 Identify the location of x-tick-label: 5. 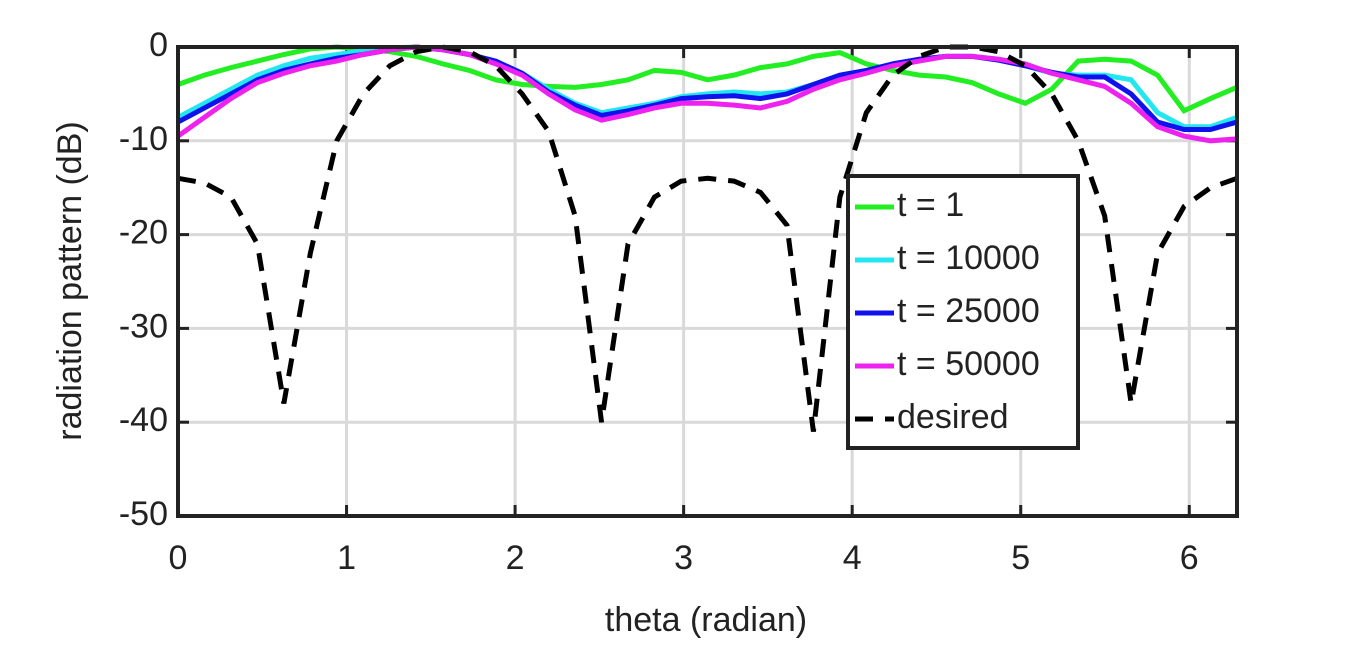
(1020, 558).